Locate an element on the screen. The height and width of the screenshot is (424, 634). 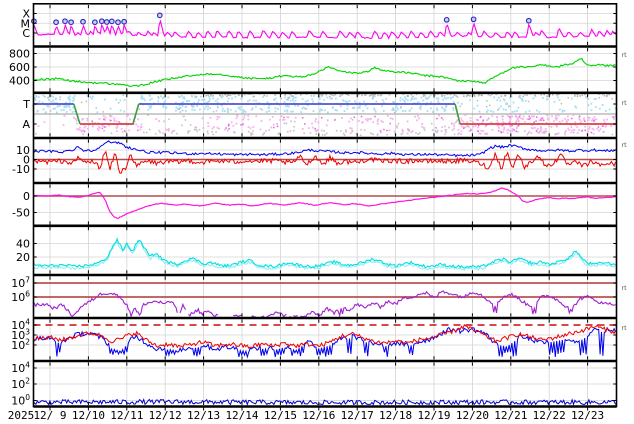
date-label: 12/17 is located at coordinates (357, 415).